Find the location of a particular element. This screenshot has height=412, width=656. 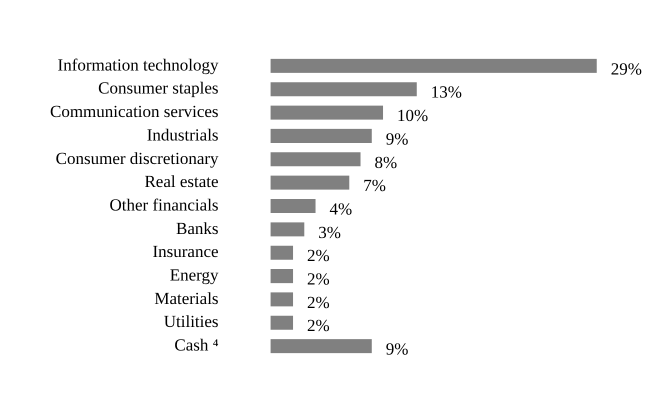

y-tick-label: Communication services is located at coordinates (134, 112).